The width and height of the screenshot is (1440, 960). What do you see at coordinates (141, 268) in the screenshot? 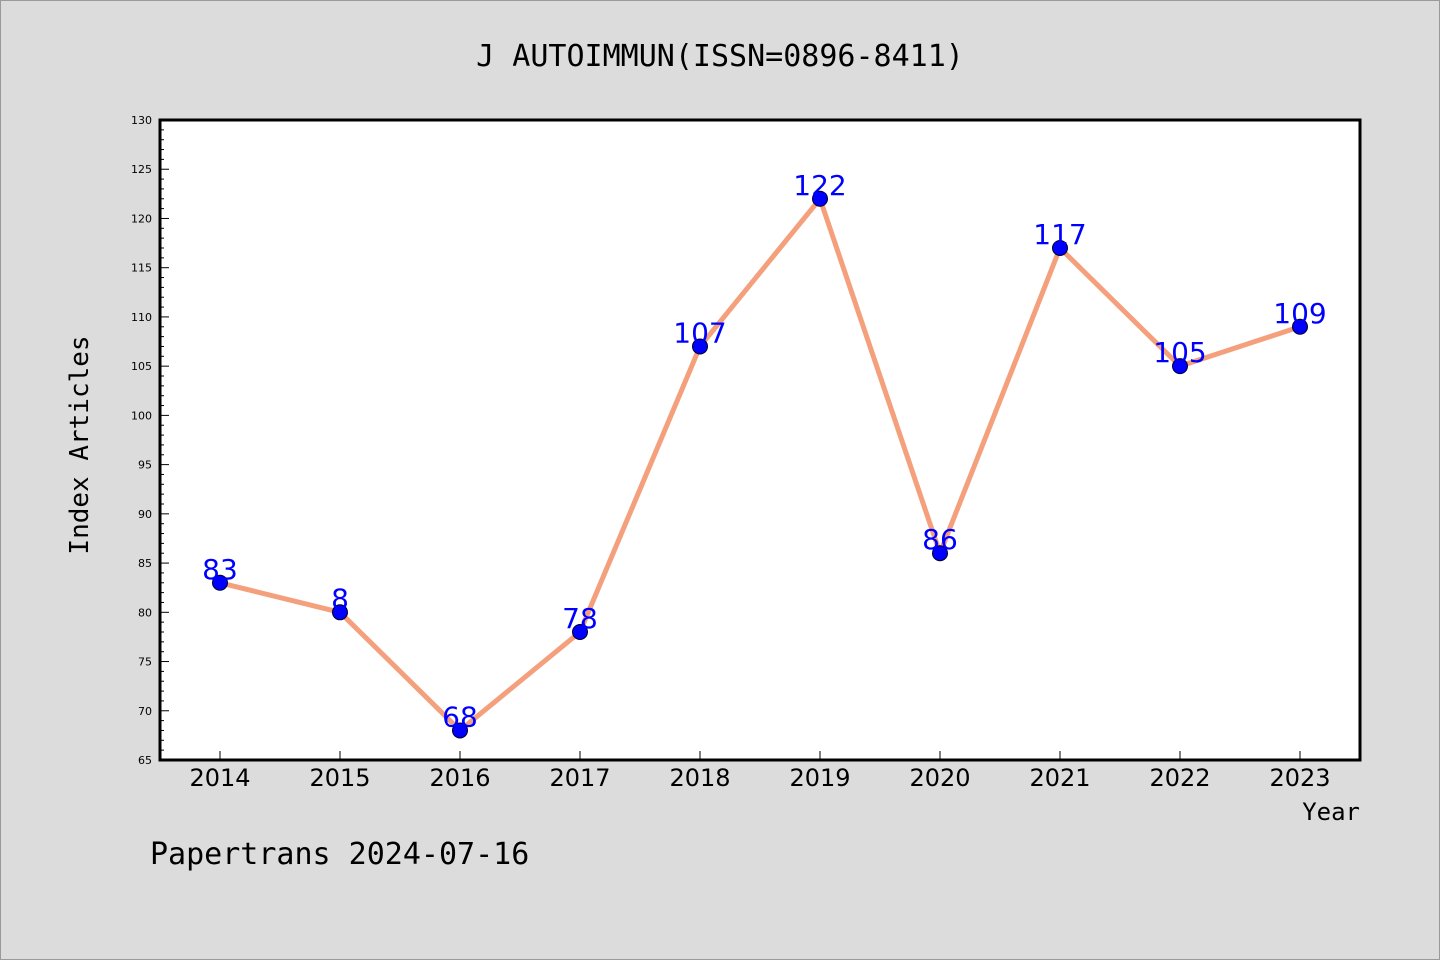
I see `y-tick-label: 115` at bounding box center [141, 268].